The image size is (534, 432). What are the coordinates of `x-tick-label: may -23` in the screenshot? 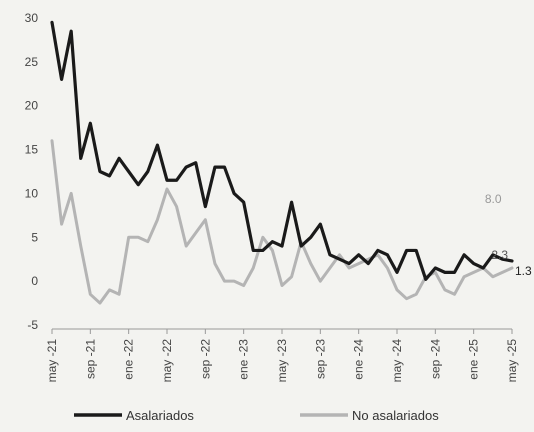 It's located at (282, 361).